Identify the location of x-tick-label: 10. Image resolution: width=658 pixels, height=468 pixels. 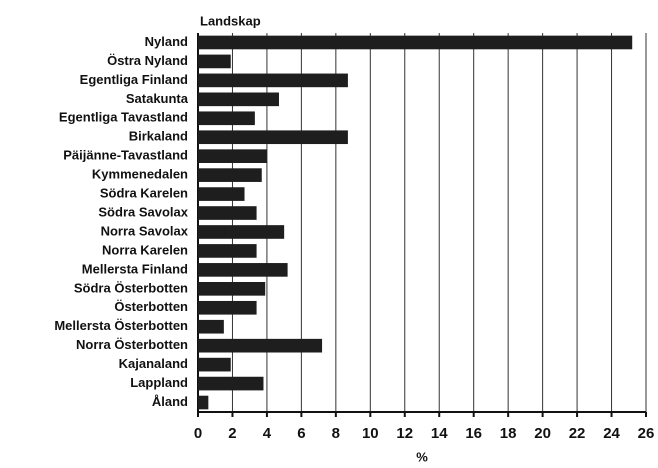
(370, 433).